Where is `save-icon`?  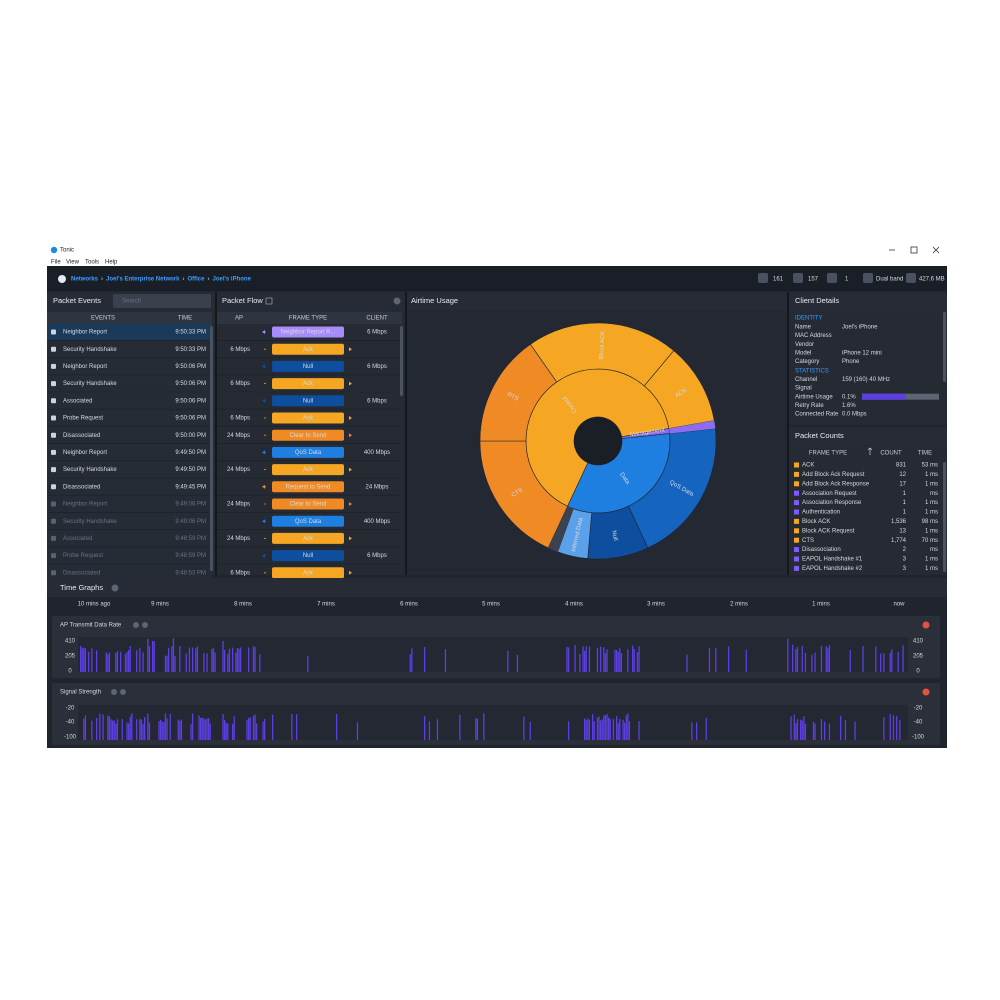
save-icon is located at coordinates (269, 301).